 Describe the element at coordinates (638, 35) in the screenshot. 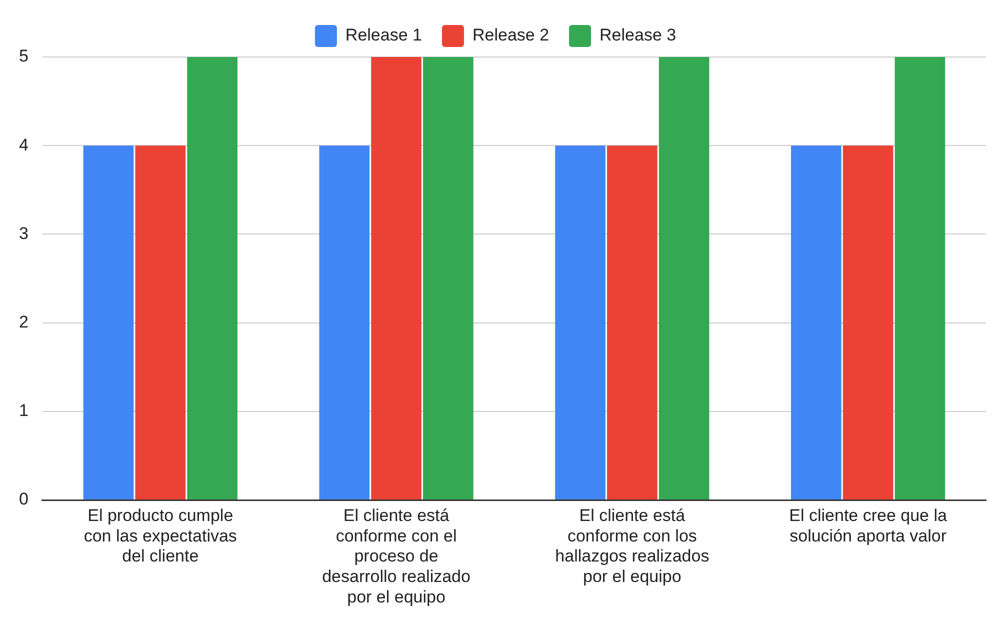

I see `legend-label: Release 3` at that location.